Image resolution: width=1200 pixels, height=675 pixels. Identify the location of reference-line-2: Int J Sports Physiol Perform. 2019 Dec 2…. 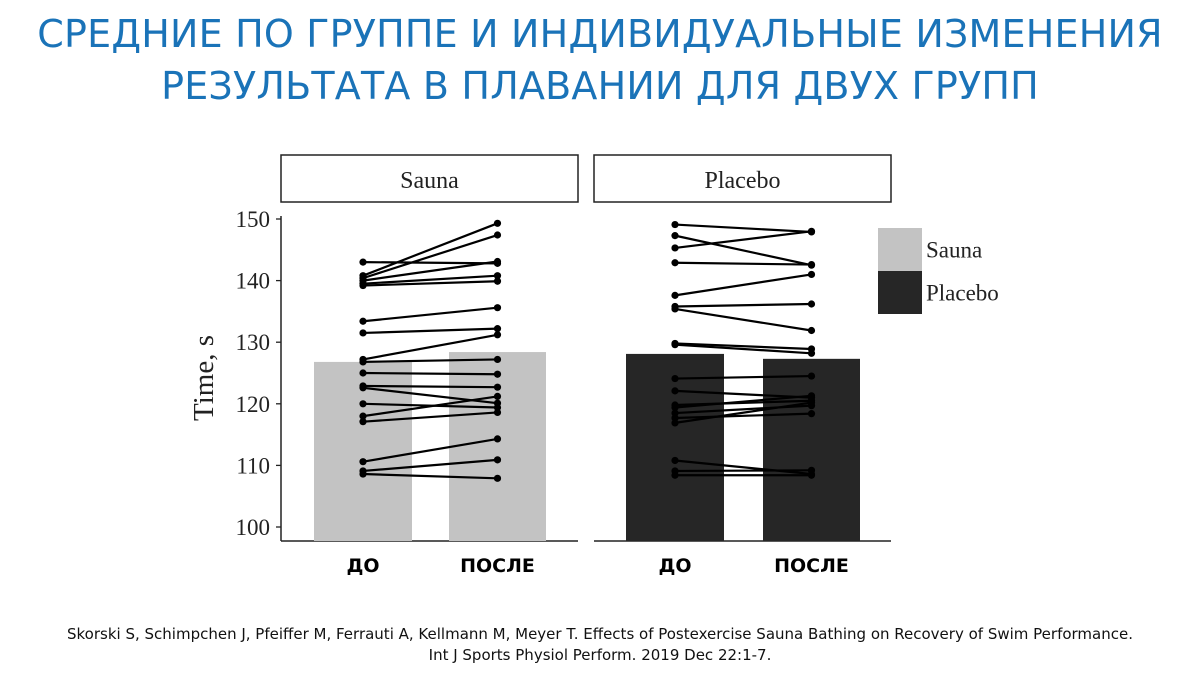
(600, 655).